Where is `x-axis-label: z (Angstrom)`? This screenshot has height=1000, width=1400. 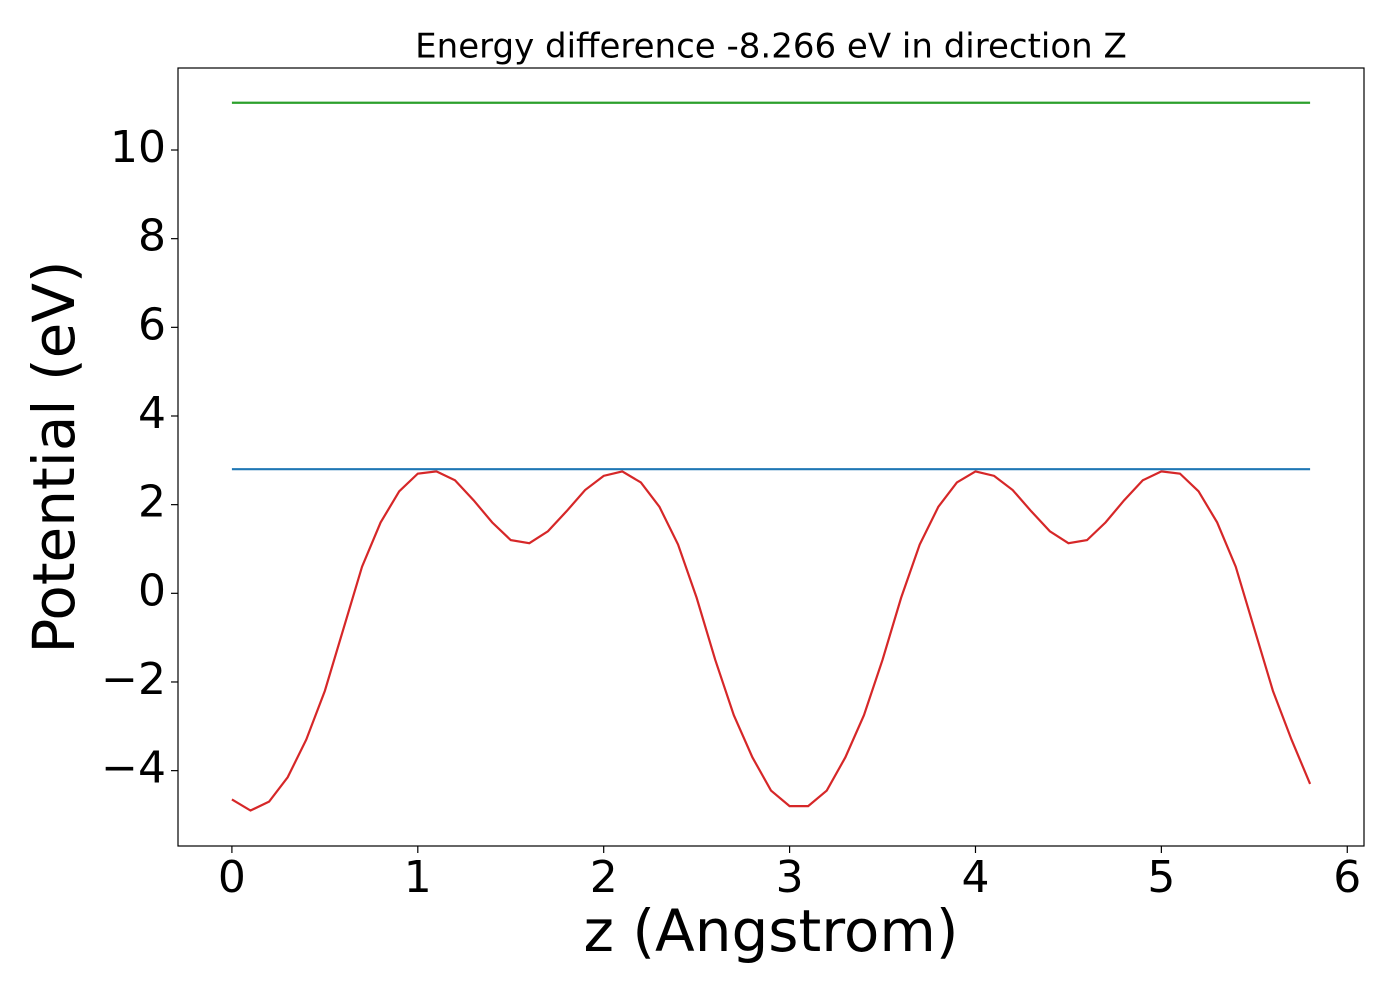 x-axis-label: z (Angstrom) is located at coordinates (771, 931).